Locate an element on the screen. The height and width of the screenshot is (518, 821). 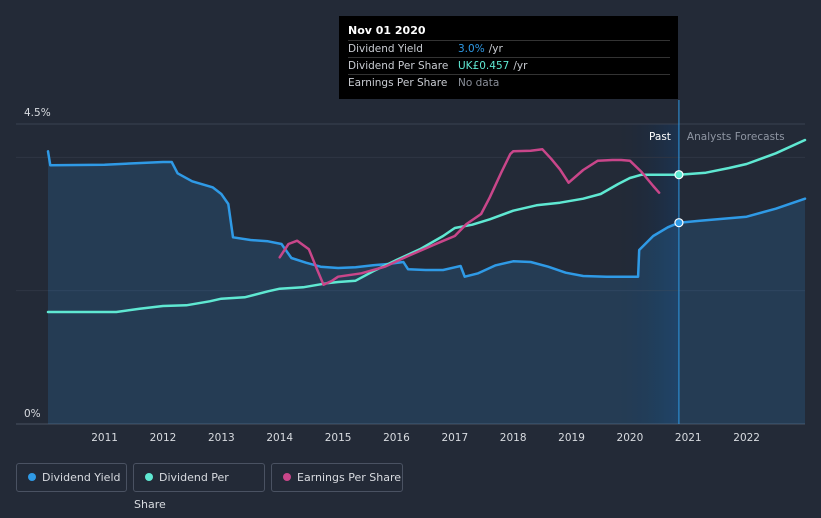
x-tick-label: 2016 is located at coordinates (396, 438).